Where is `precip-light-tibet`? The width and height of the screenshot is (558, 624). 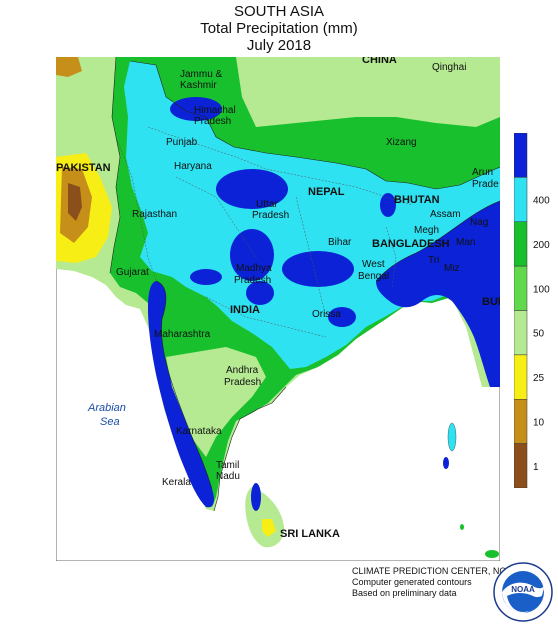
precip-light-tibet is located at coordinates (301, 77).